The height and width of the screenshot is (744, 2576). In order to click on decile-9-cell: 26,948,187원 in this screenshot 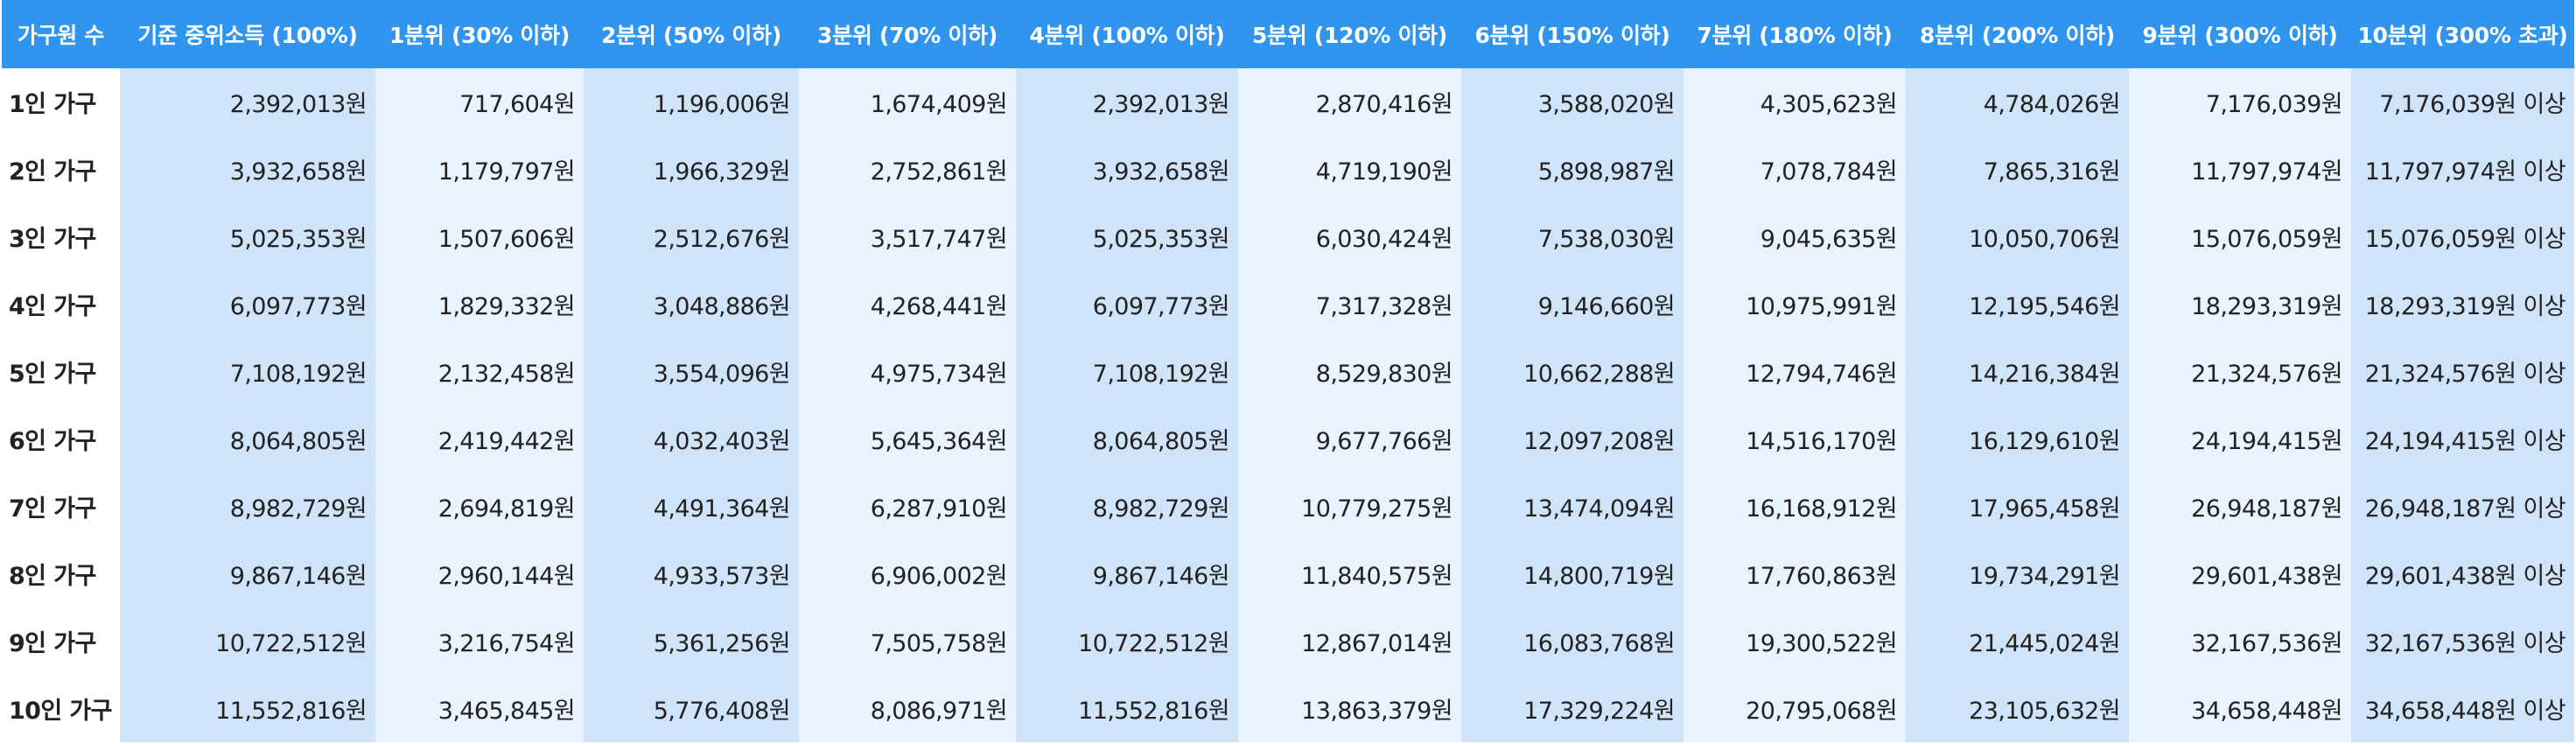, I will do `click(2240, 507)`.